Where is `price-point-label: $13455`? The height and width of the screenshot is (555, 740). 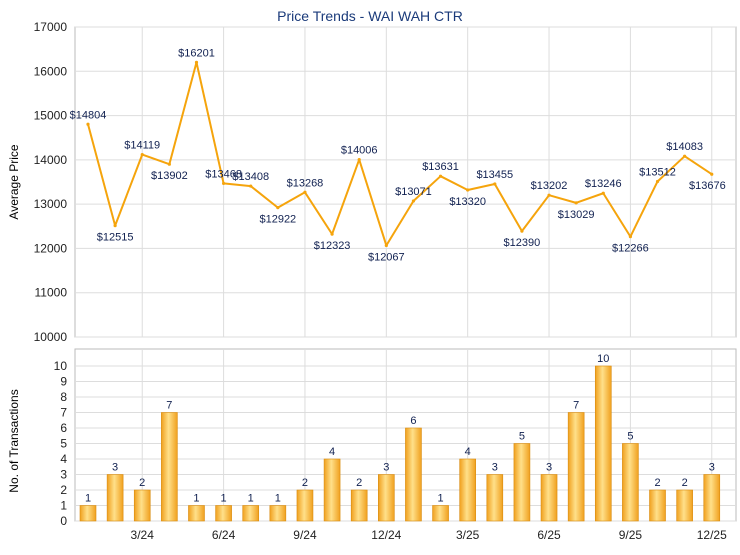 price-point-label: $13455 is located at coordinates (494, 175).